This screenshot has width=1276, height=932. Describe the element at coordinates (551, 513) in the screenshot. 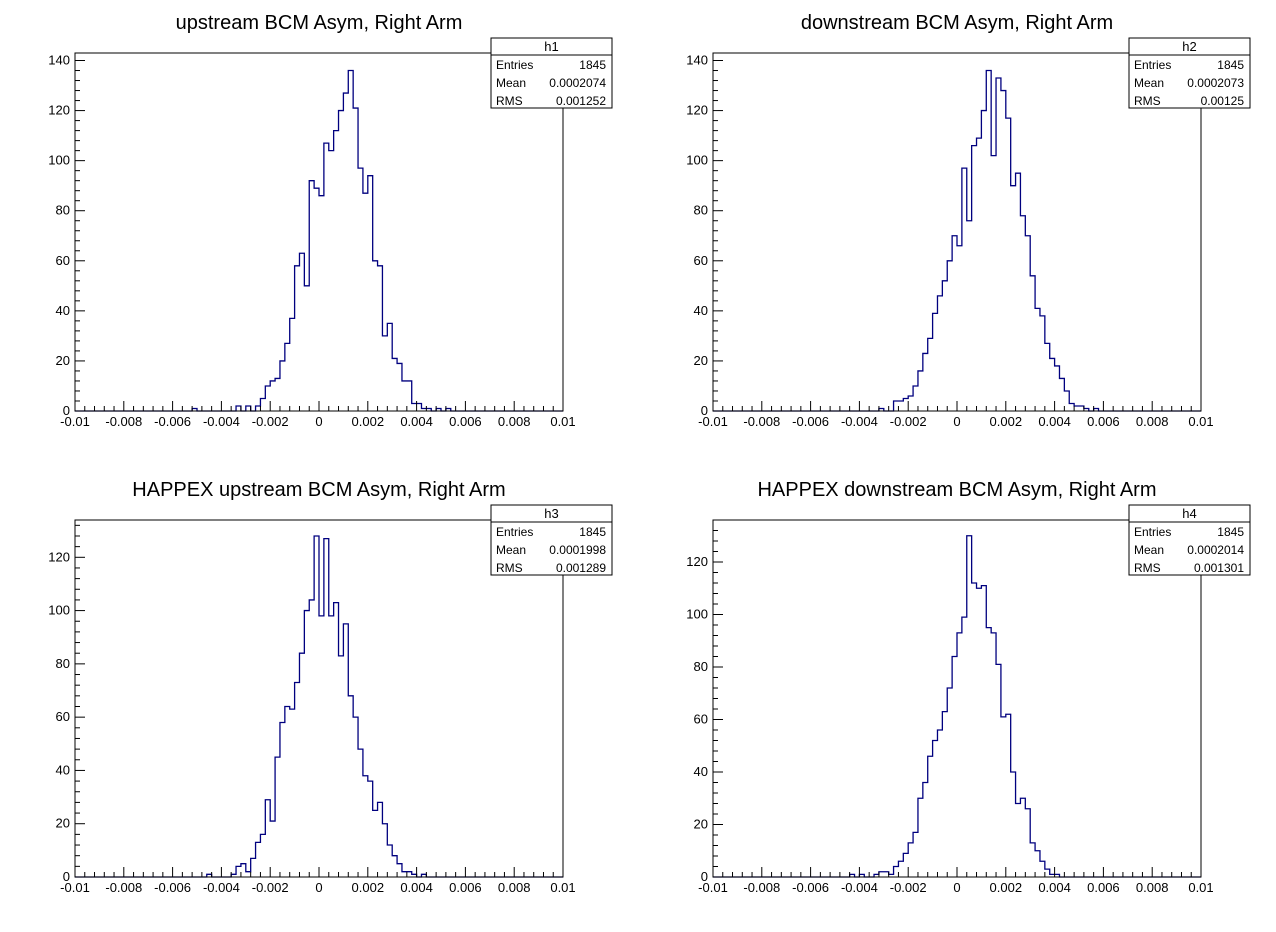

I see `stats-name: h3` at that location.